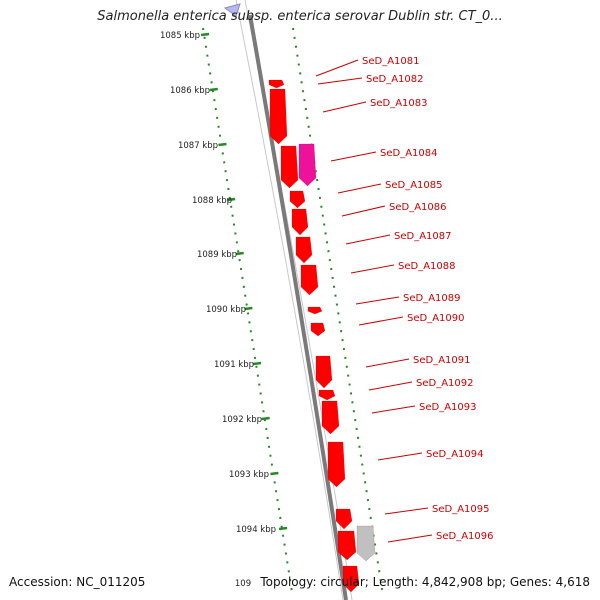  What do you see at coordinates (244, 281) in the screenshot?
I see `kbp-major-ticks` at bounding box center [244, 281].